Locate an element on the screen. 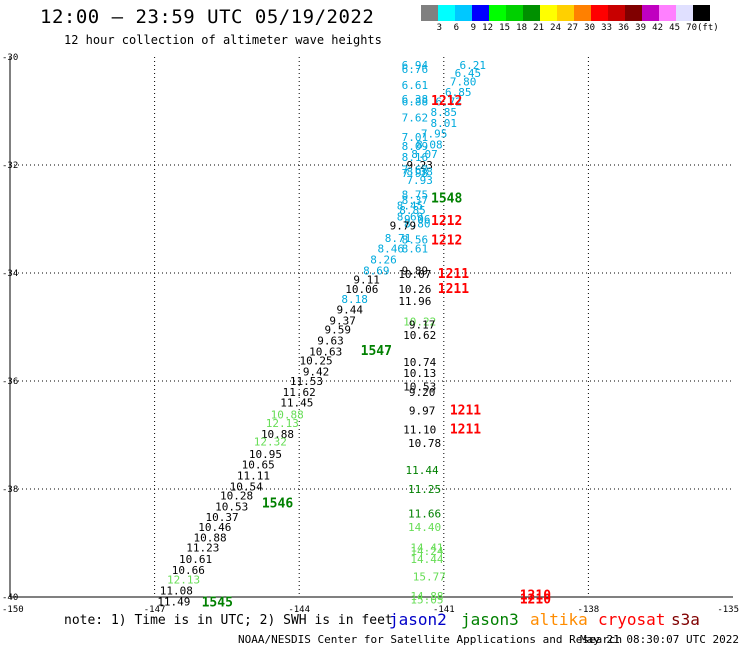 This screenshot has width=740, height=650. wave-height-point: 9.20 is located at coordinates (422, 392).